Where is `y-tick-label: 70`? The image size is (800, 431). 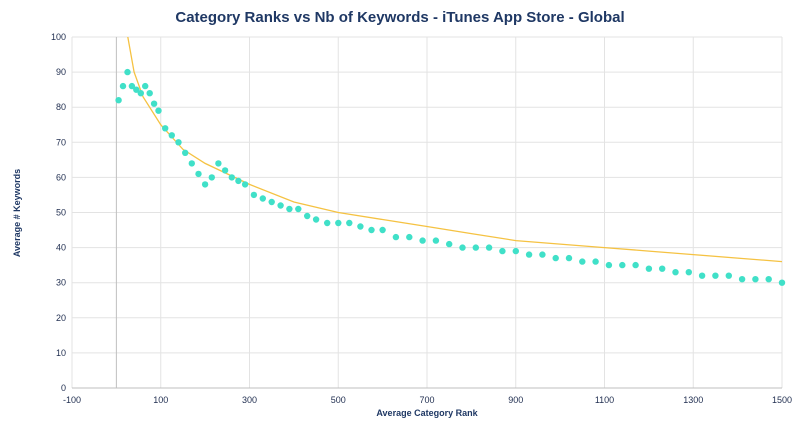
y-tick-label: 70 is located at coordinates (61, 142).